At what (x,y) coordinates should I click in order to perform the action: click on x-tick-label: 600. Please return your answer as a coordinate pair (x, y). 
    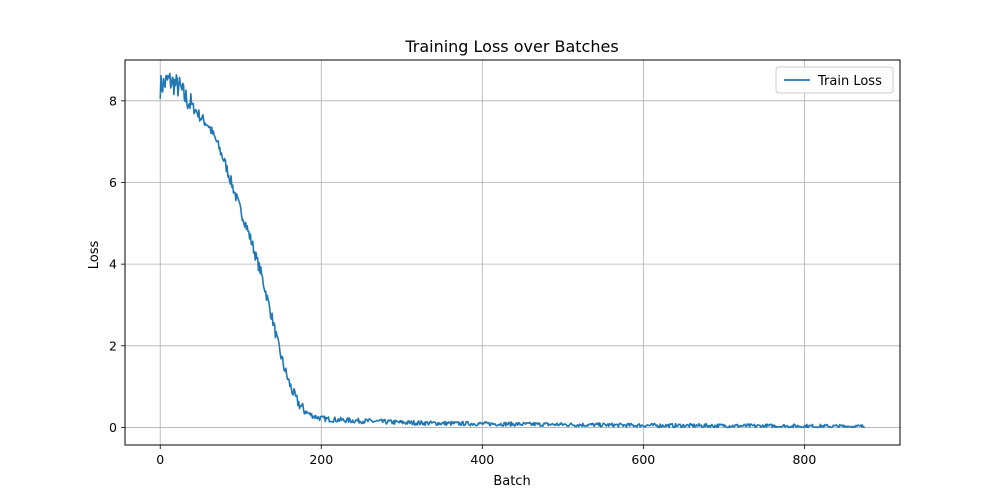
    Looking at the image, I should click on (643, 459).